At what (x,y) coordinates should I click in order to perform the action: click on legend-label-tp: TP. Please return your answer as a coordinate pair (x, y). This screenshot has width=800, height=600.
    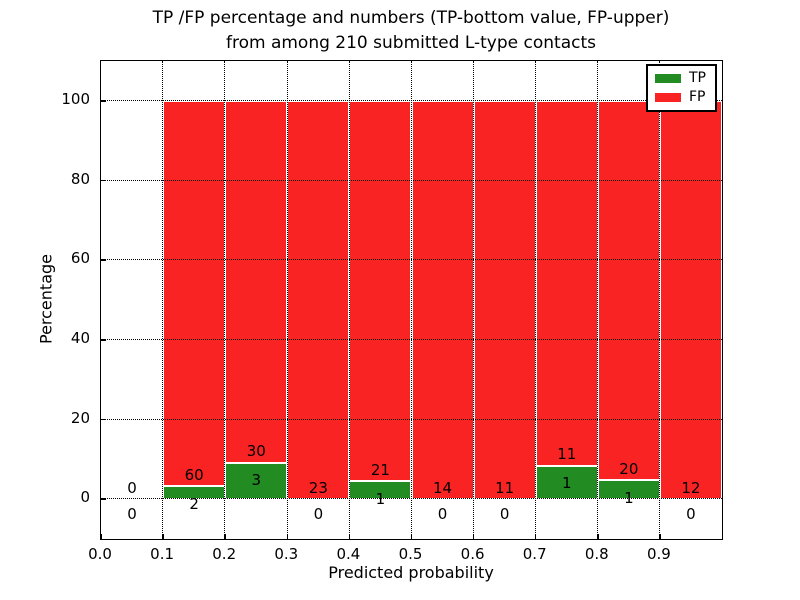
    Looking at the image, I should click on (697, 78).